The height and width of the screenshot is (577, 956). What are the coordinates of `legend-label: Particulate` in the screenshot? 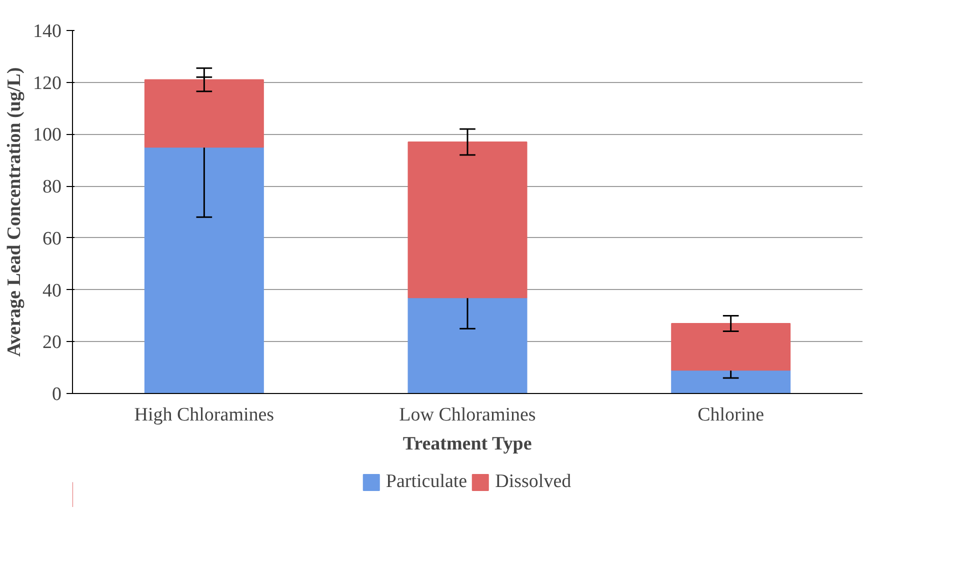 It's located at (427, 482).